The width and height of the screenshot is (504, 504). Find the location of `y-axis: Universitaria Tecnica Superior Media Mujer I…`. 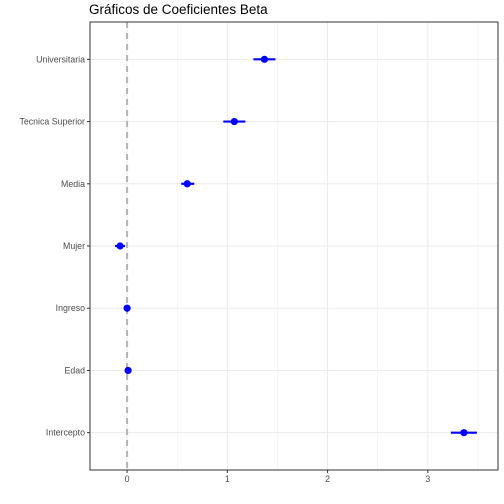

y-axis: Universitaria Tecnica Superior Media Mujer I… is located at coordinates (54, 246).